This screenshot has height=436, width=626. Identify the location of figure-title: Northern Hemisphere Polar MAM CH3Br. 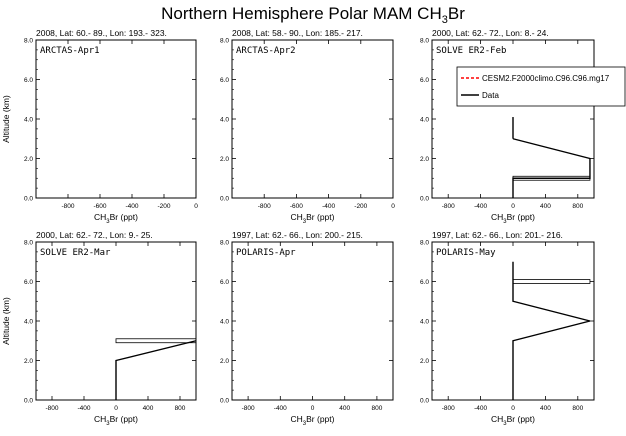
(313, 15).